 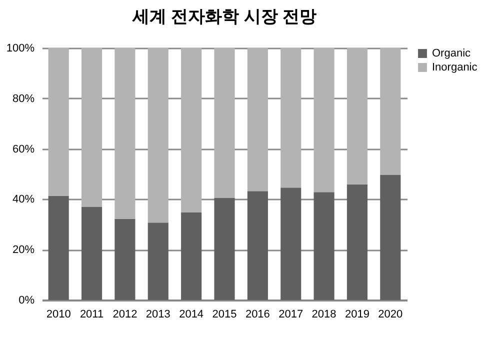 What do you see at coordinates (324, 314) in the screenshot?
I see `x-tick-label: 2018` at bounding box center [324, 314].